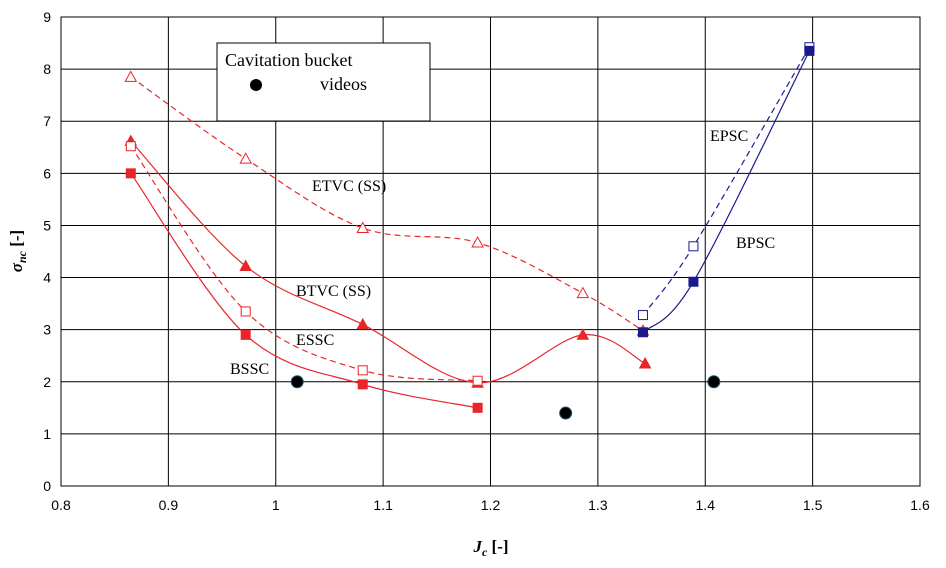  What do you see at coordinates (249, 369) in the screenshot?
I see `label-bssc: BSSC` at bounding box center [249, 369].